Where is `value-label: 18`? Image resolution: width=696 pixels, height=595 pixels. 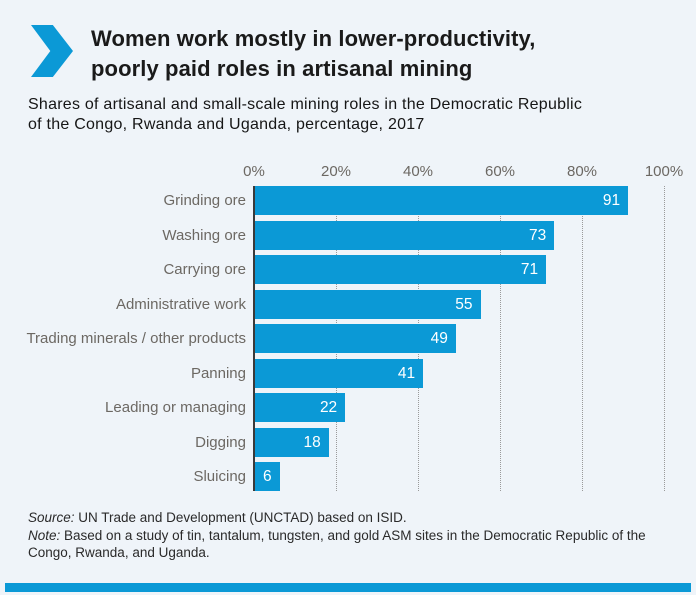
value-label: 18 is located at coordinates (312, 442).